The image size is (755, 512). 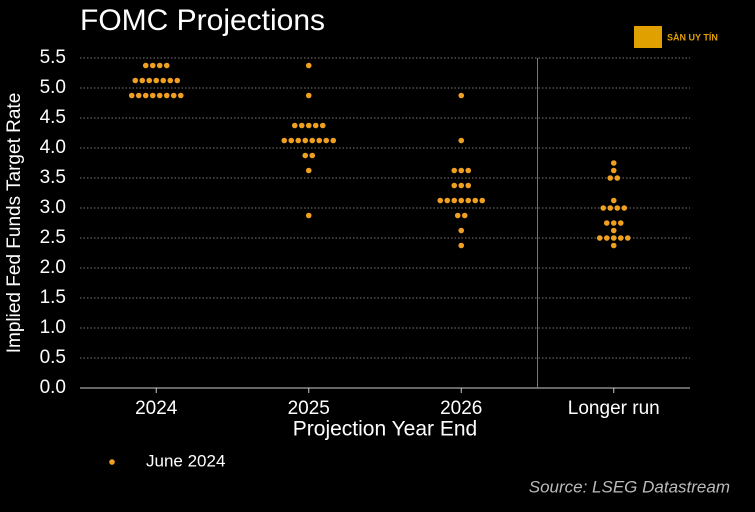 What do you see at coordinates (53, 87) in the screenshot?
I see `y-tick-label: 5.0` at bounding box center [53, 87].